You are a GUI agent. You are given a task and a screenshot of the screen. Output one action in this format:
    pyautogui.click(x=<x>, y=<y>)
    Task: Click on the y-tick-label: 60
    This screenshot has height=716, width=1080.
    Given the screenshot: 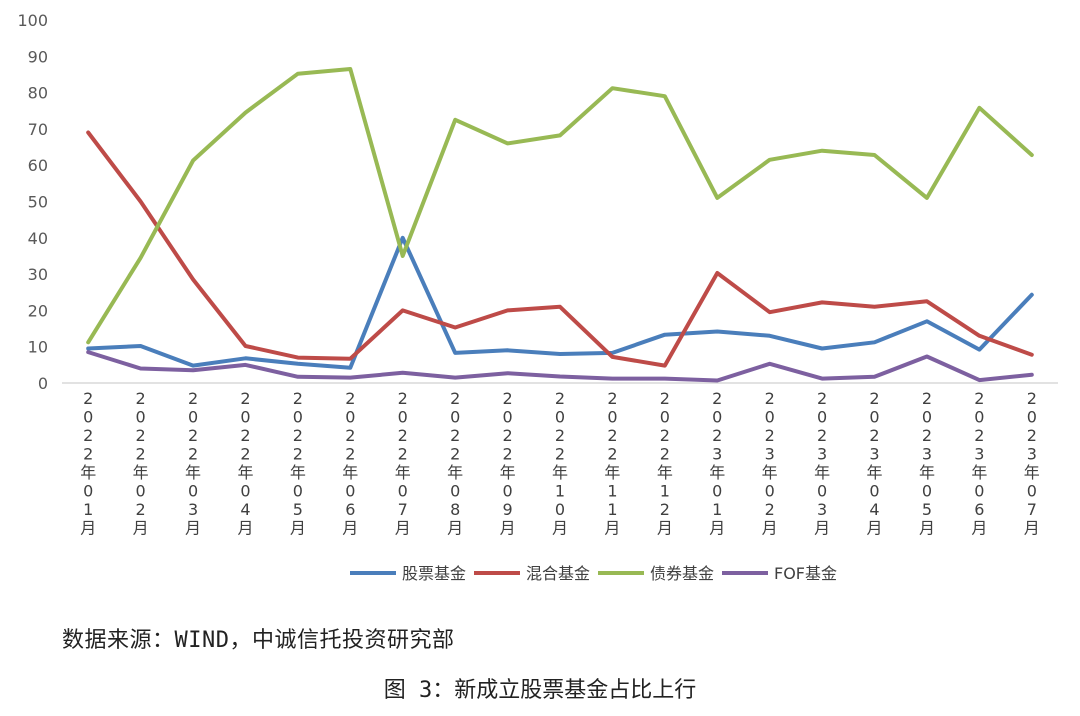 What is the action you would take?
    pyautogui.click(x=38, y=165)
    